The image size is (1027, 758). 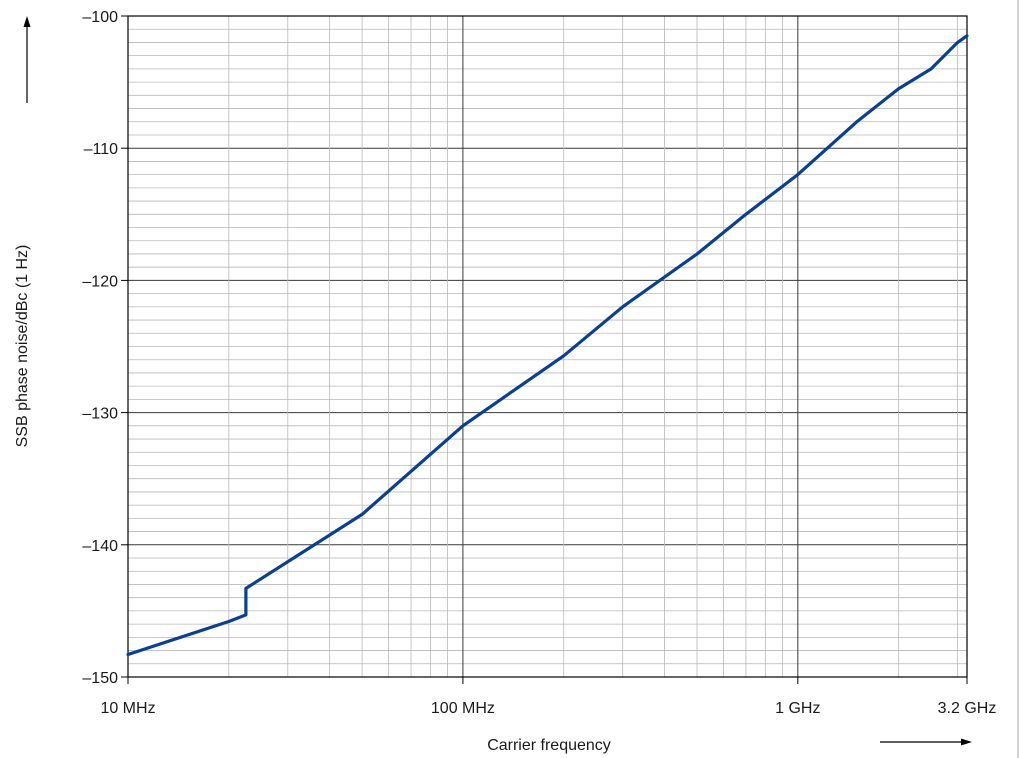 I want to click on y-tick-label: –140, so click(x=100, y=546).